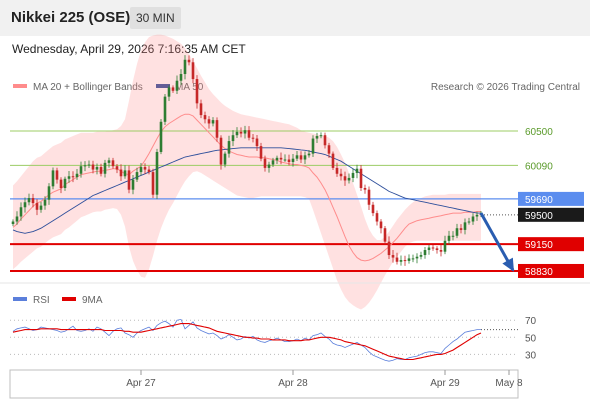 This screenshot has height=400, width=590. What do you see at coordinates (41, 300) in the screenshot?
I see `legend-rsi-label: RSI` at bounding box center [41, 300].